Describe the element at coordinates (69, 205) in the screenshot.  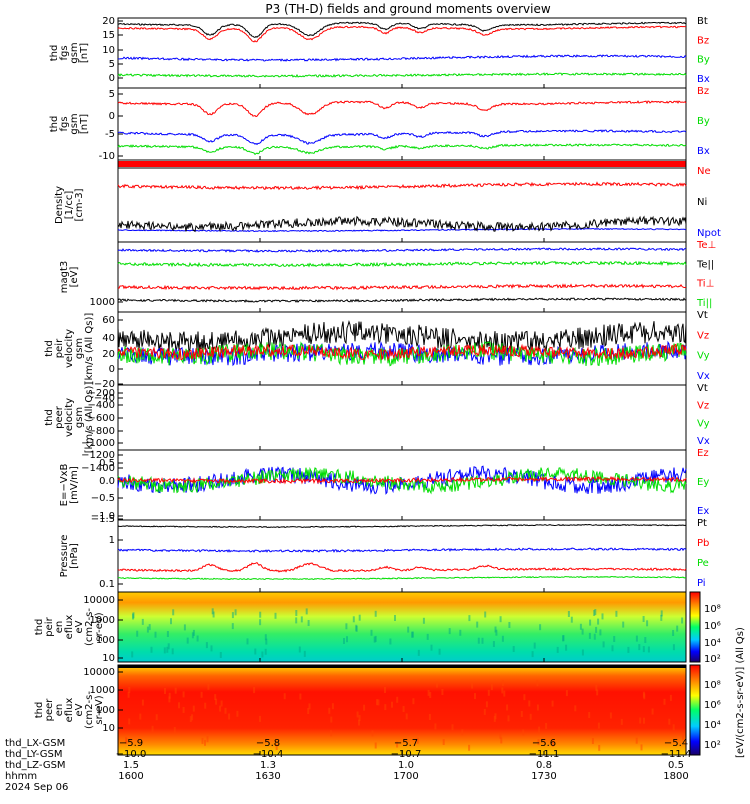
I see `y-axis-label: [1/cc]` at that location.